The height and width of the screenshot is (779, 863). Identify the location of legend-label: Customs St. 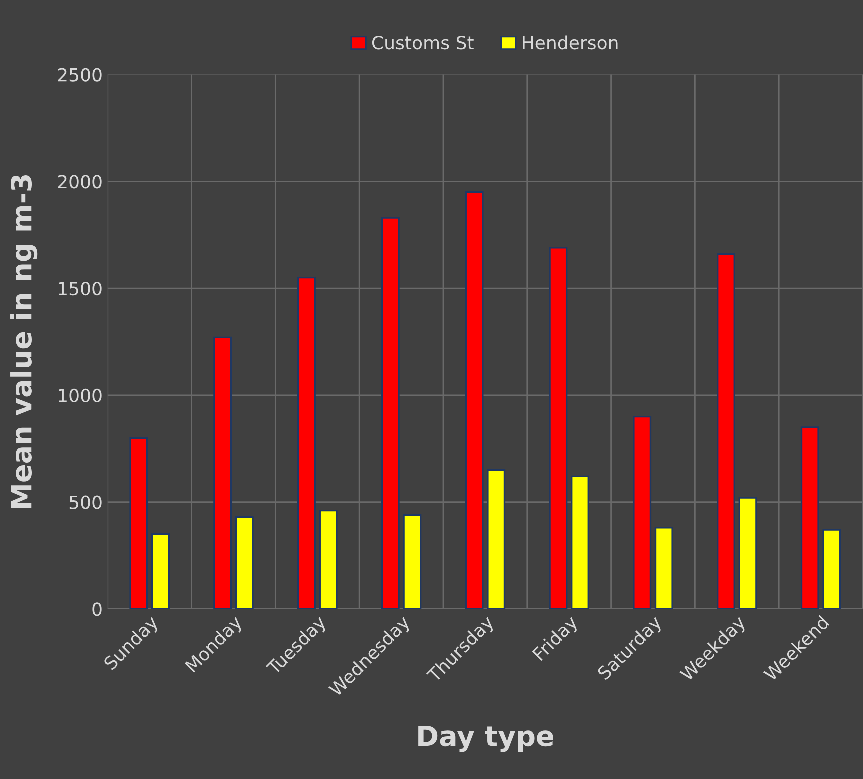
(423, 43).